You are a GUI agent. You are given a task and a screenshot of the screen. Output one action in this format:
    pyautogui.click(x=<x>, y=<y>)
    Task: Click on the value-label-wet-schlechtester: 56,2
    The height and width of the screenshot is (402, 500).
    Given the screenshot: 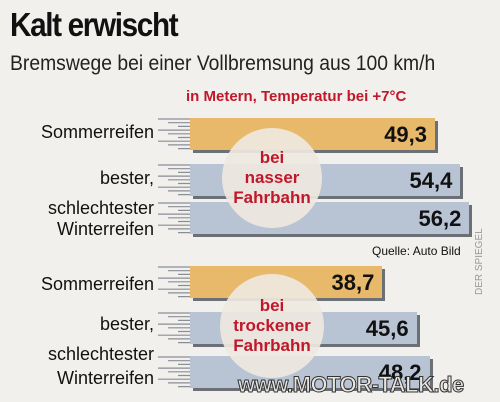 What is the action you would take?
    pyautogui.click(x=440, y=218)
    